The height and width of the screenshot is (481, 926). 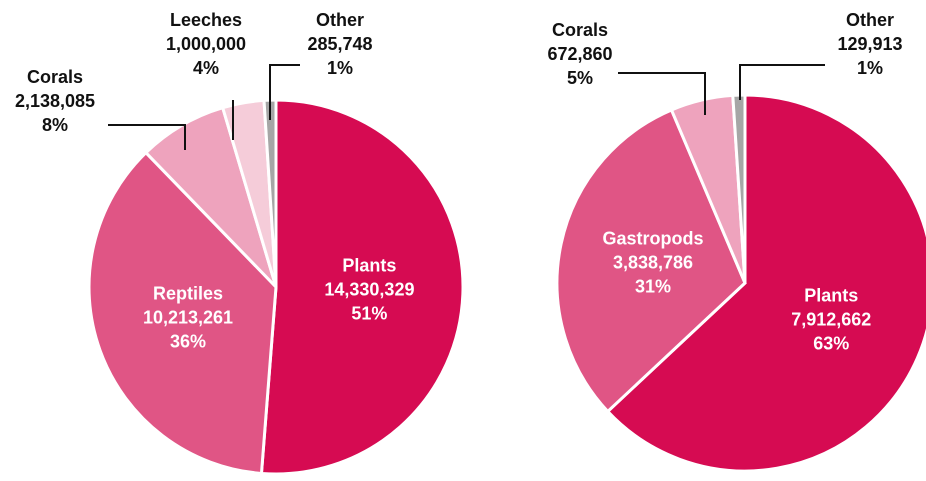 I want to click on slice-label-line: Gastropods, so click(x=653, y=238).